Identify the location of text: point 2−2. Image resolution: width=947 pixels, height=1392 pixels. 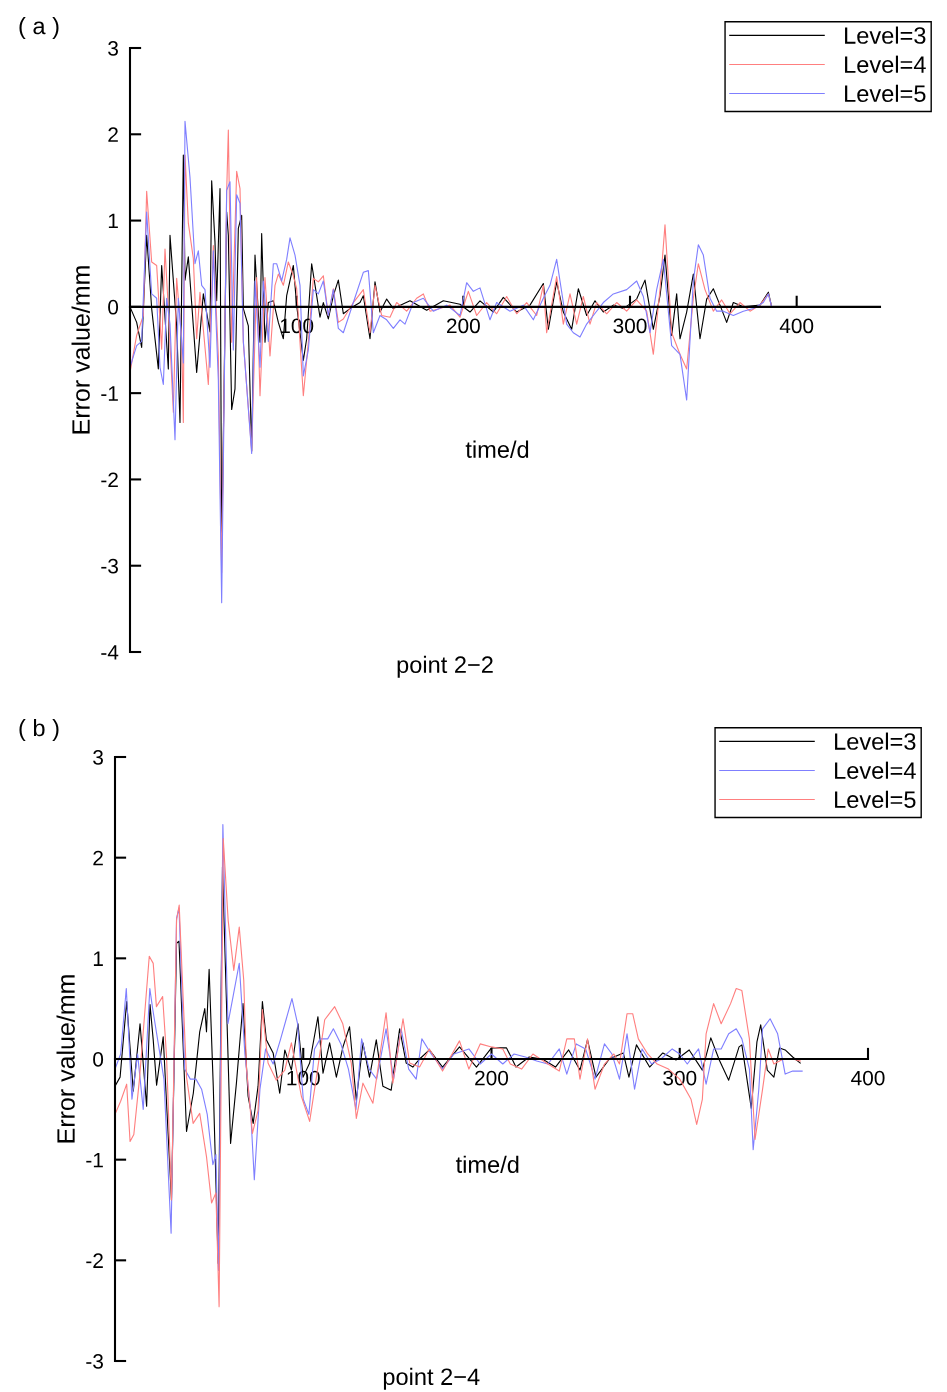
(445, 666).